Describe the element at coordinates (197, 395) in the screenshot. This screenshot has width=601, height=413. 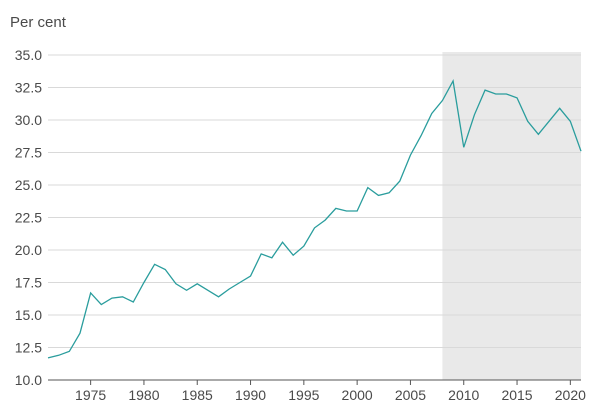
I see `x-tick-label: 1985` at that location.